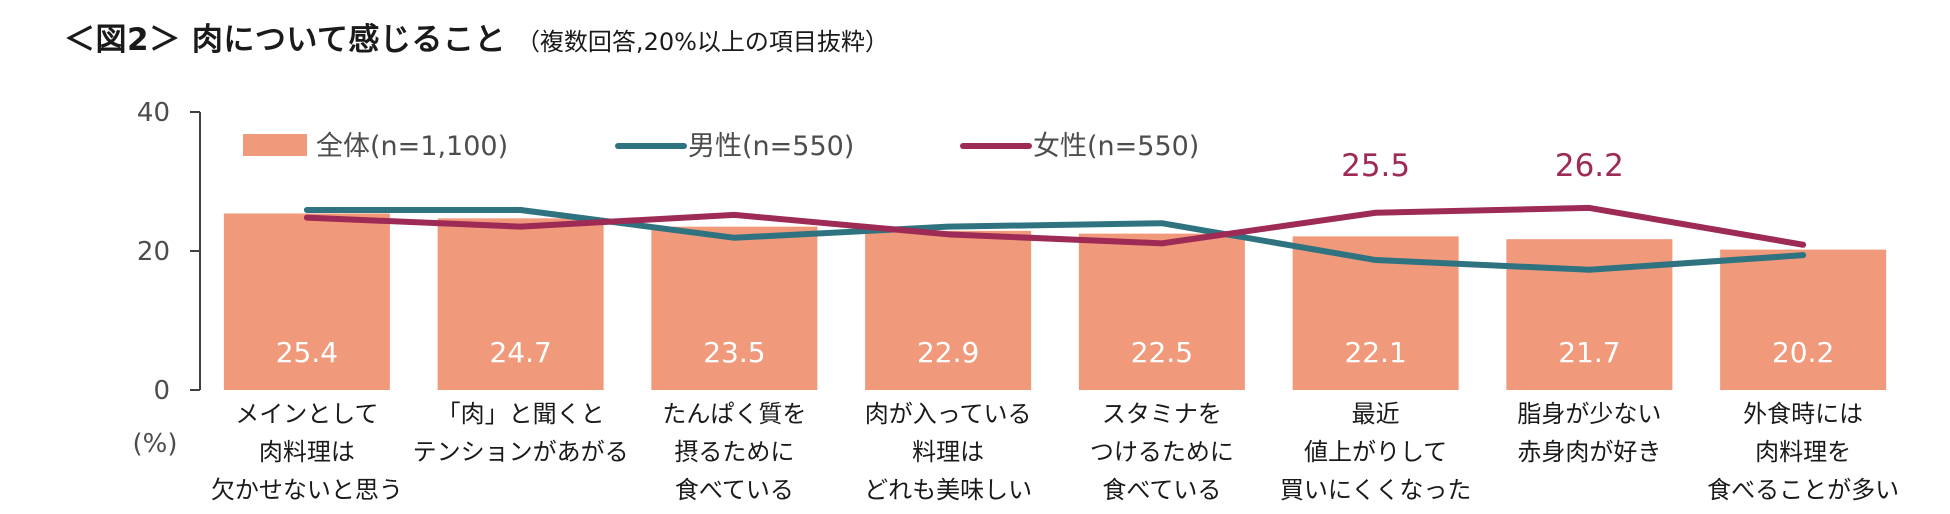 The height and width of the screenshot is (514, 1950). What do you see at coordinates (521, 414) in the screenshot?
I see `category-label: 「肉」と聞くと` at bounding box center [521, 414].